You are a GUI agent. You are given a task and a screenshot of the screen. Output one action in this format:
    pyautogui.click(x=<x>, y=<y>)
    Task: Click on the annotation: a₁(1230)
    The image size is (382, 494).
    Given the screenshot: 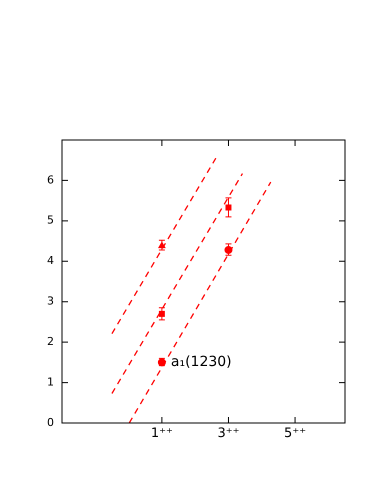 What is the action you would take?
    pyautogui.click(x=201, y=362)
    